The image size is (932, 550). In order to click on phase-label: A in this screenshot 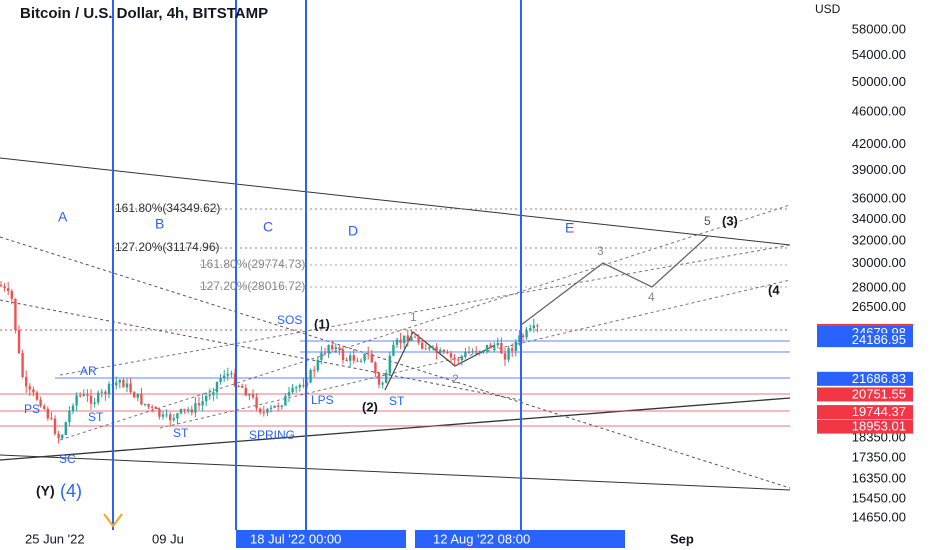, I will do `click(63, 217)`.